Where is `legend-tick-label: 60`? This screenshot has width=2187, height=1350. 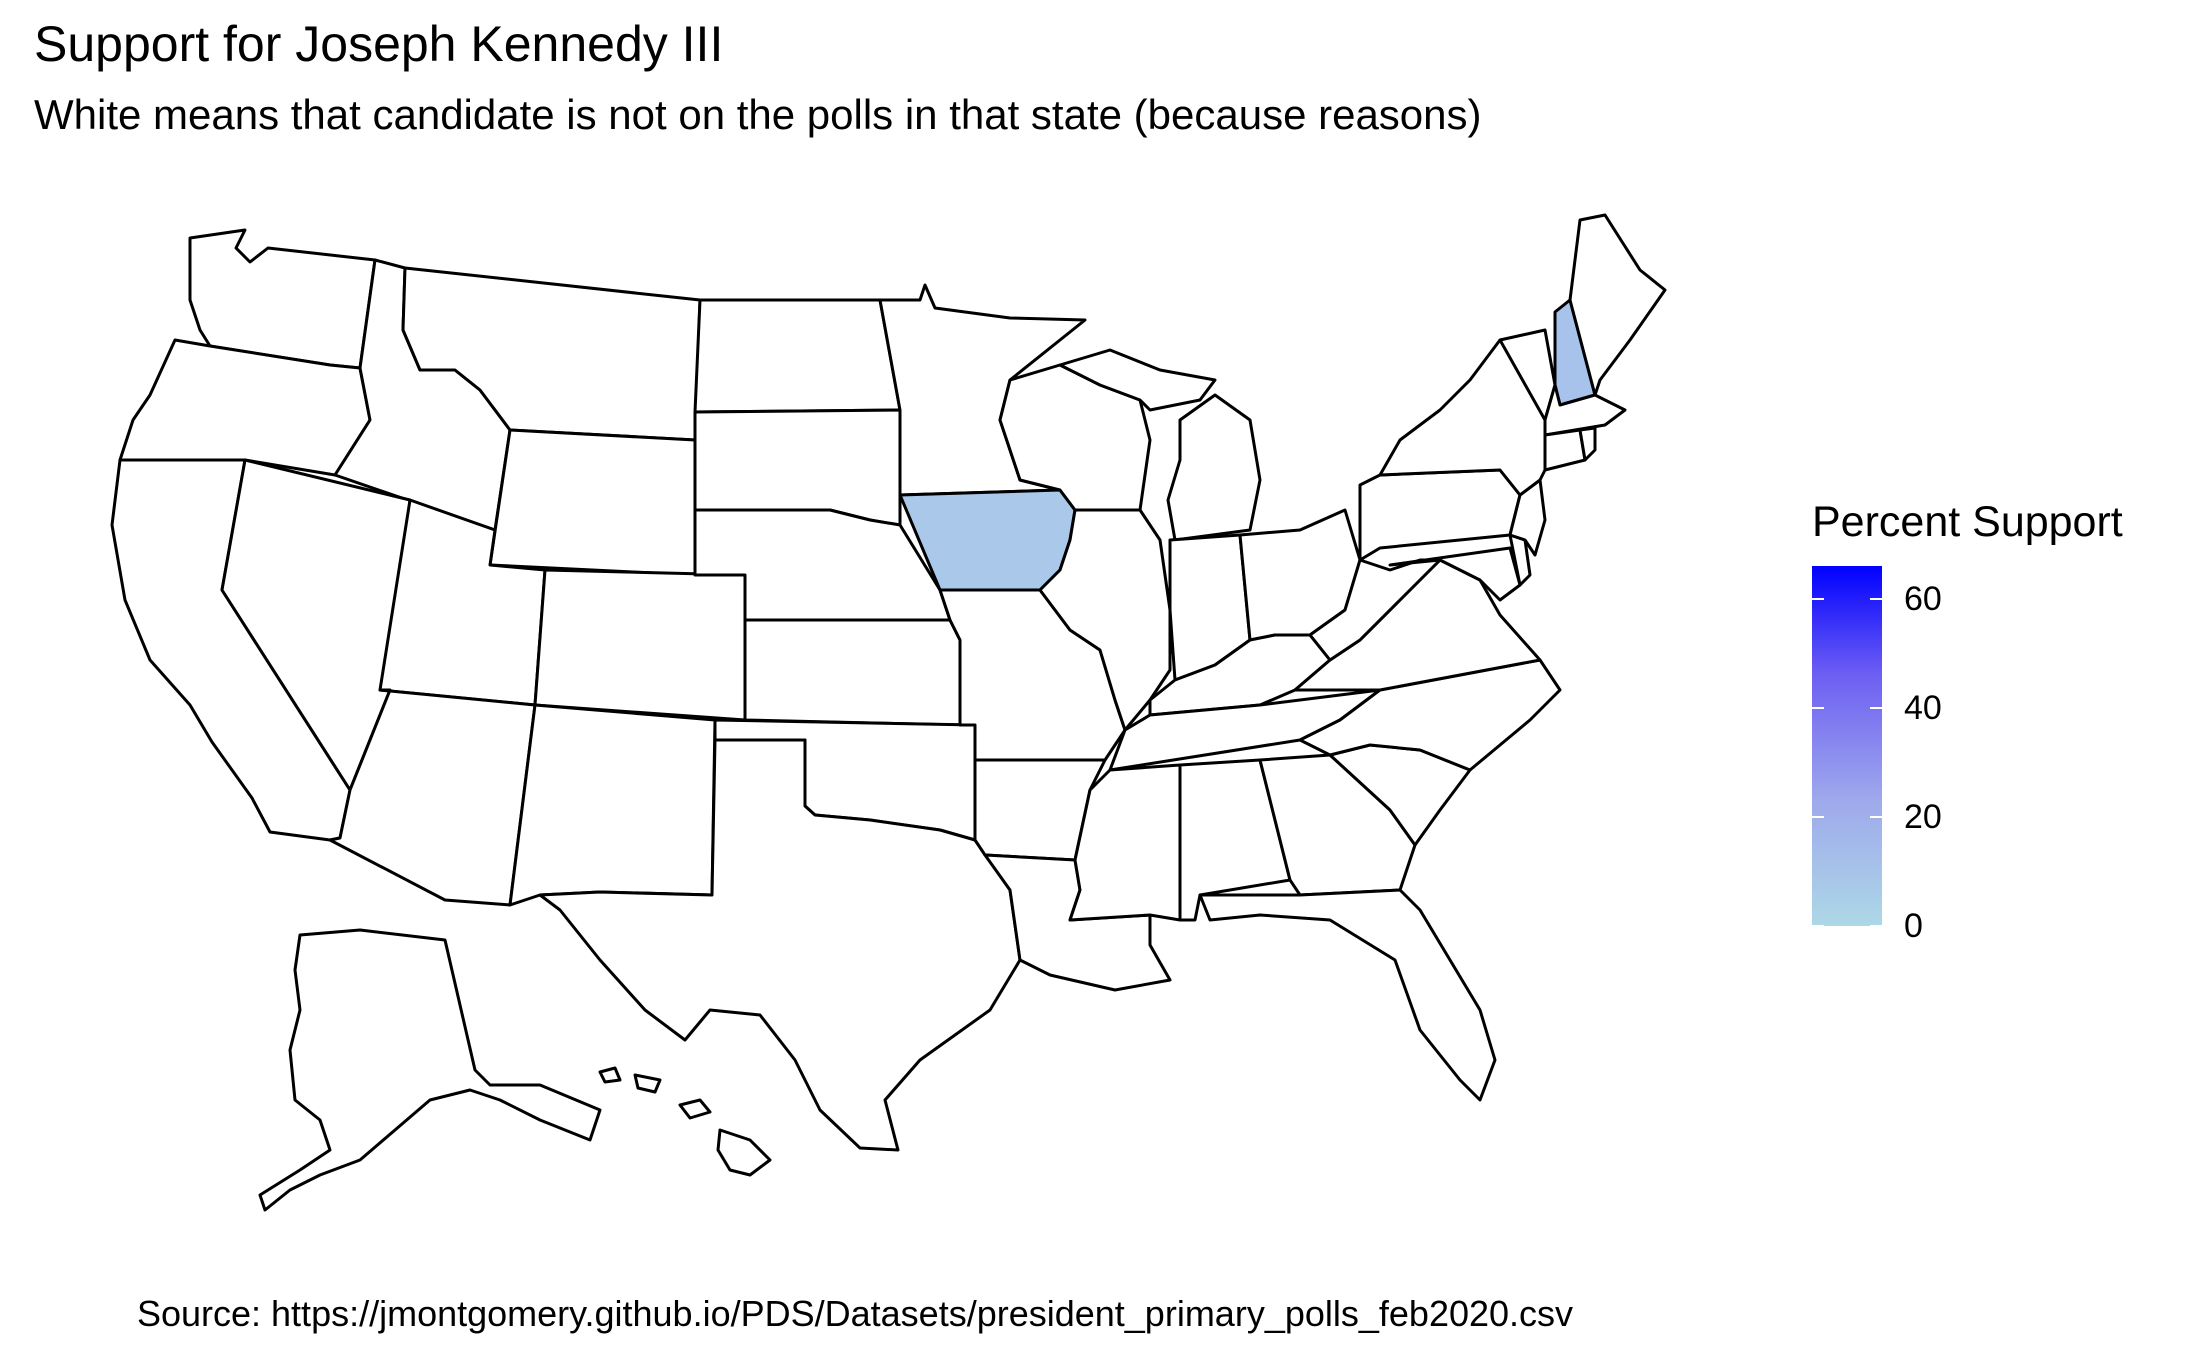
legend-tick-label: 60 is located at coordinates (1923, 598).